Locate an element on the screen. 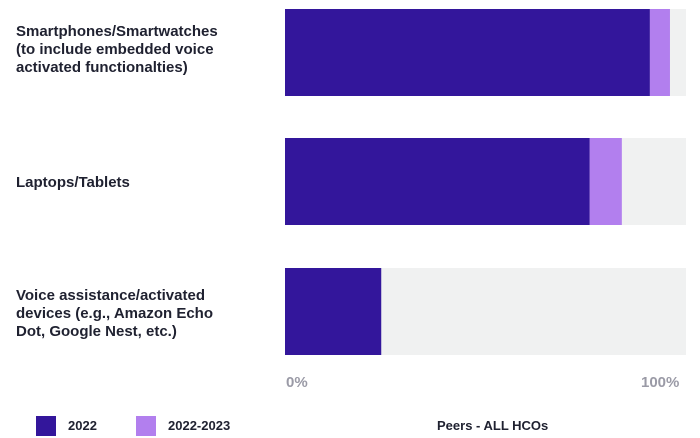 This screenshot has width=700, height=438. legend-swatch-2022-2023 is located at coordinates (146, 426).